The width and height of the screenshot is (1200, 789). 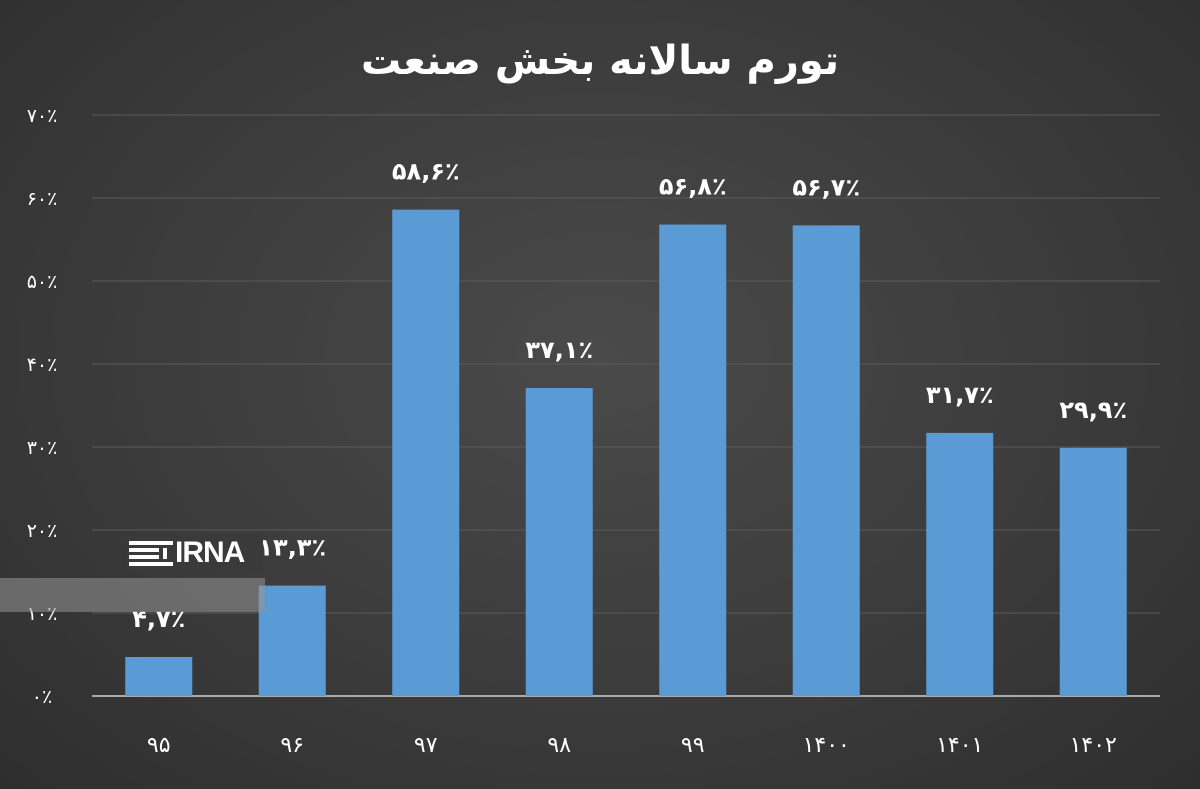 What do you see at coordinates (42, 697) in the screenshot?
I see `y-tick-label: ۰٪` at bounding box center [42, 697].